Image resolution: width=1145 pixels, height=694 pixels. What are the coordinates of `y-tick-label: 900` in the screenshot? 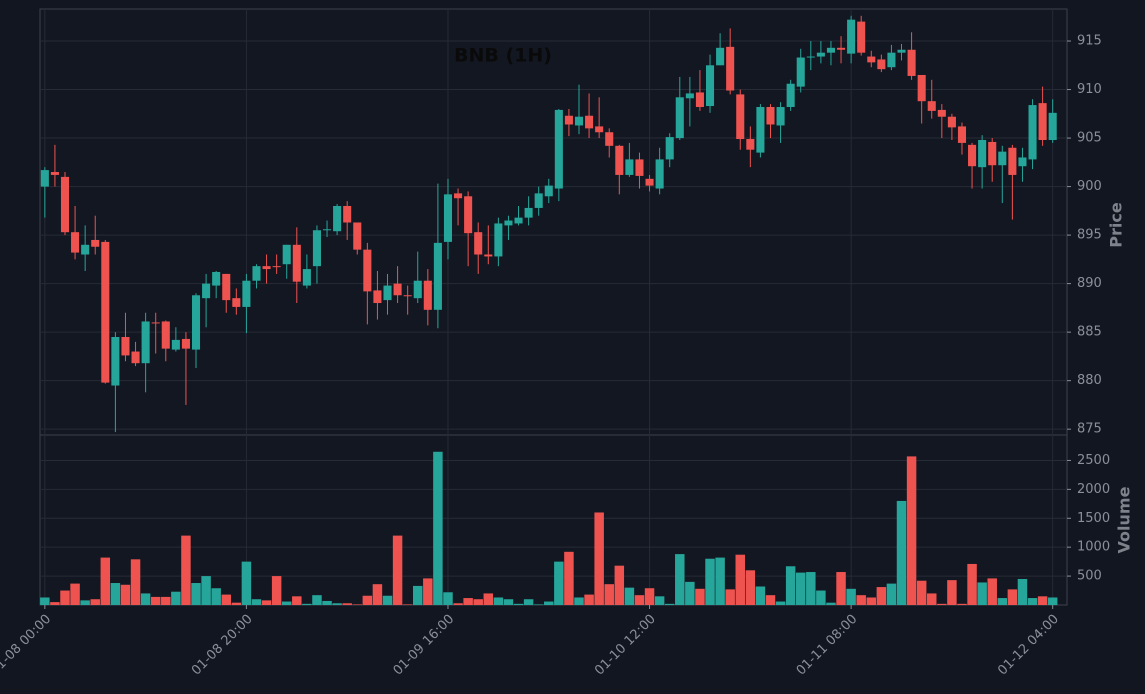 It's located at (1089, 186).